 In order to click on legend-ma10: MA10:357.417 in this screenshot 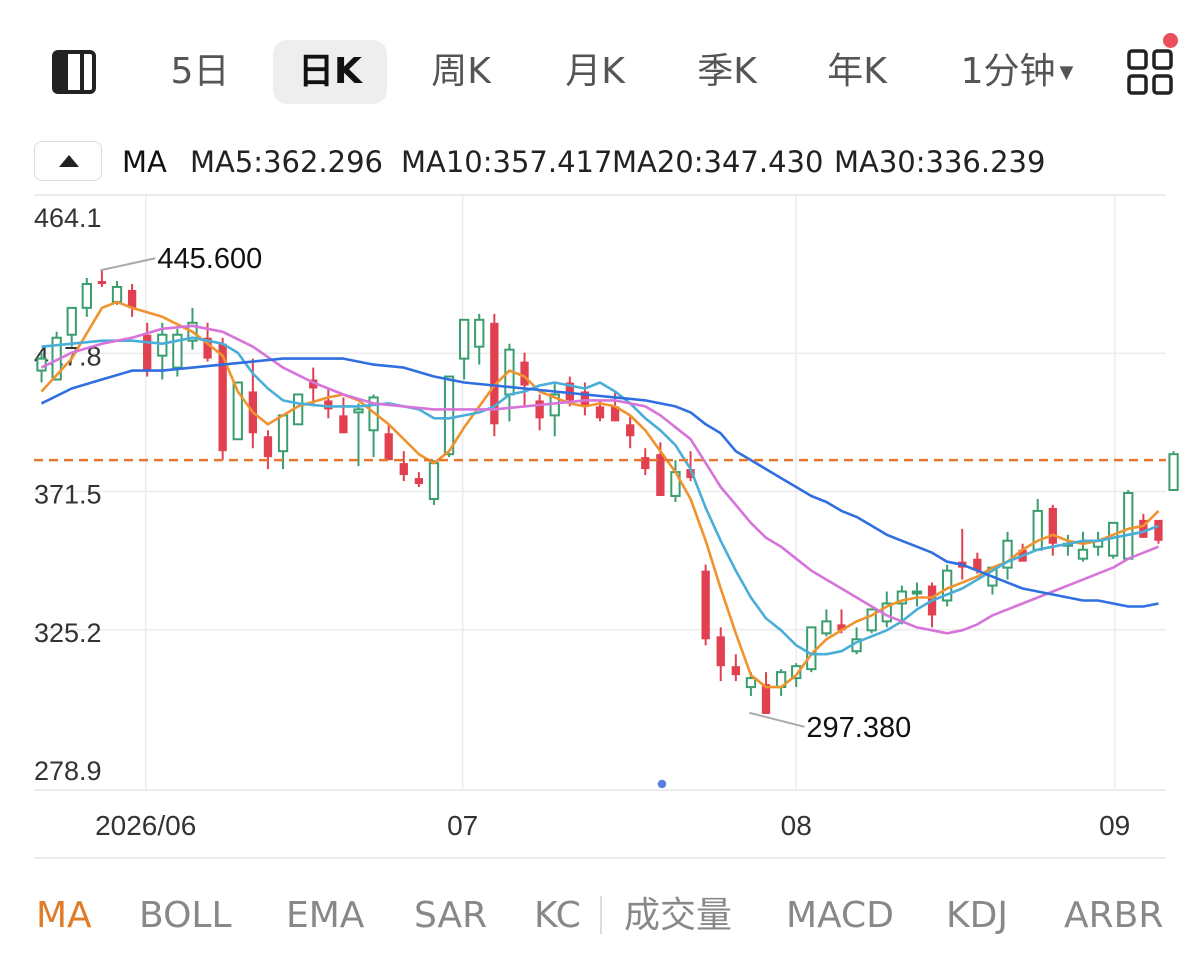, I will do `click(507, 162)`.